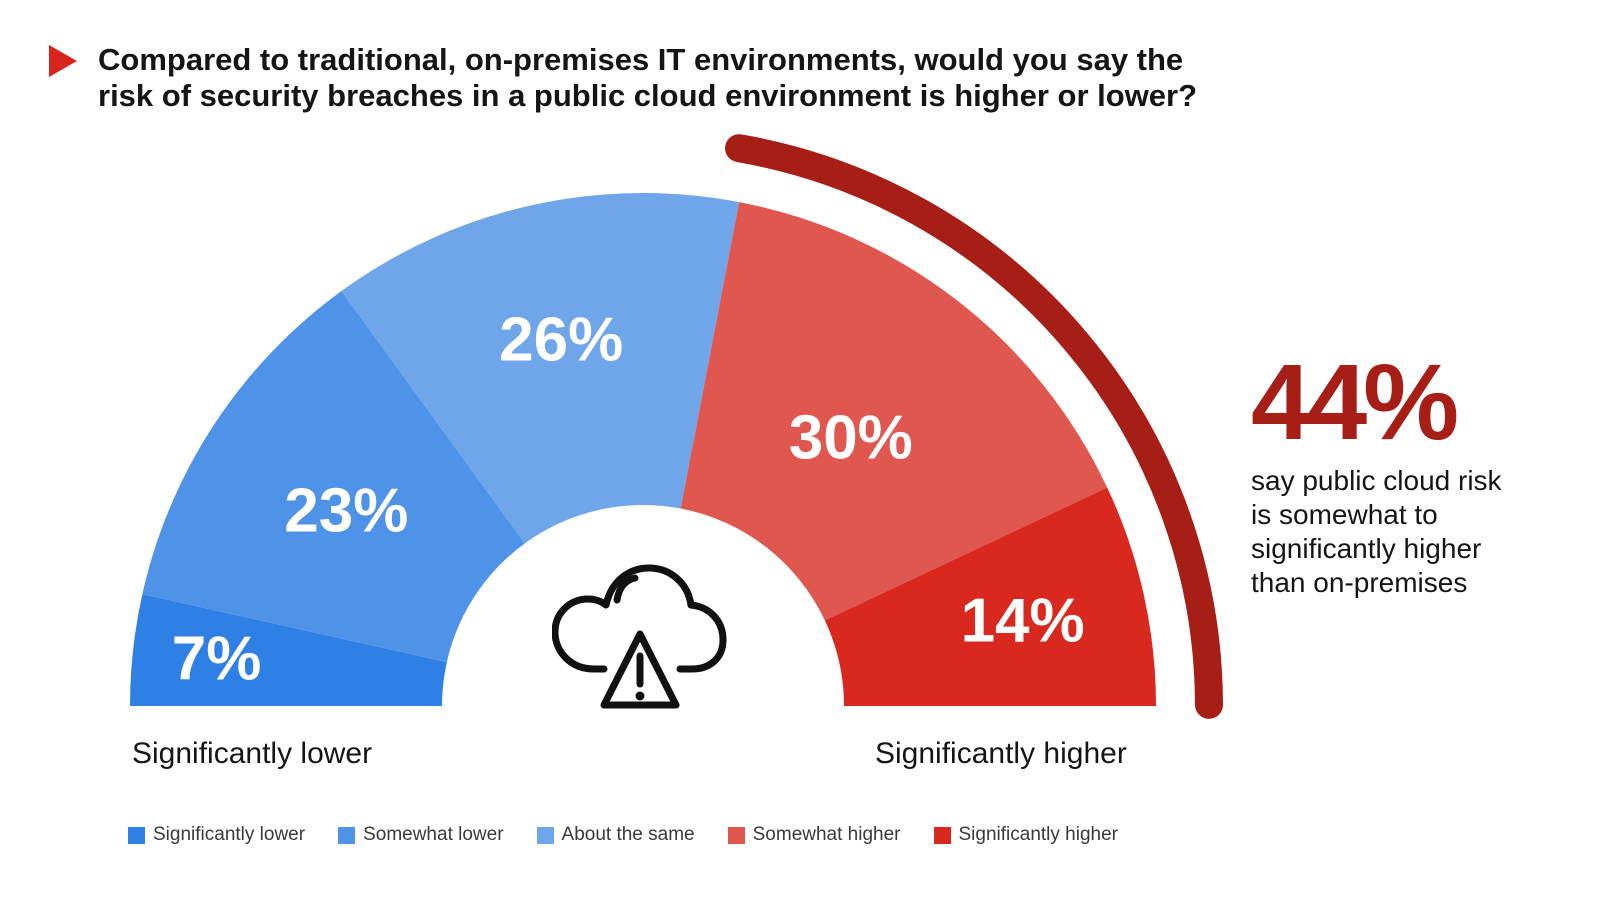 This screenshot has width=1600, height=916. I want to click on legend-label: Somewhat lower, so click(433, 834).